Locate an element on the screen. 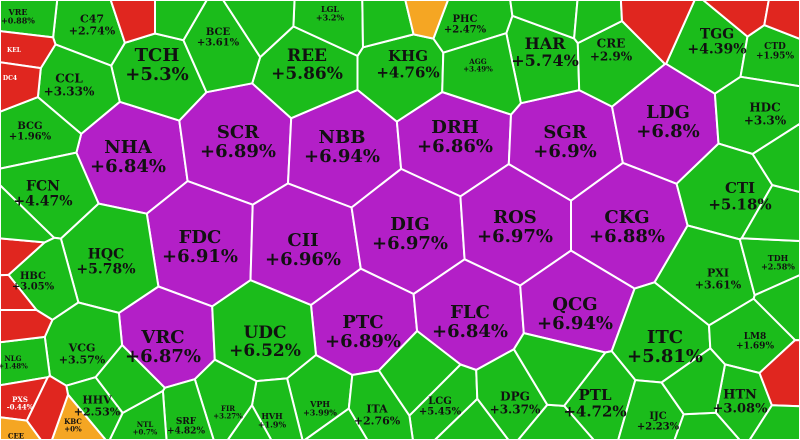  ticker-label-dpg: DPG is located at coordinates (515, 397).